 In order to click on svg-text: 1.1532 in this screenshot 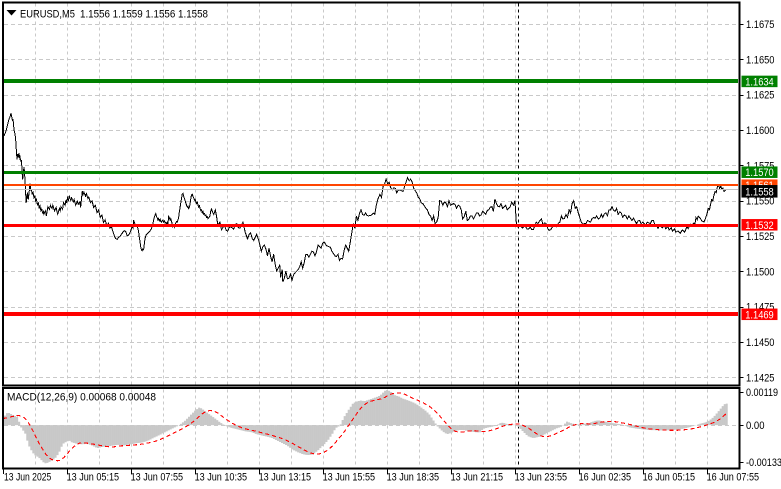, I will do `click(759, 226)`.